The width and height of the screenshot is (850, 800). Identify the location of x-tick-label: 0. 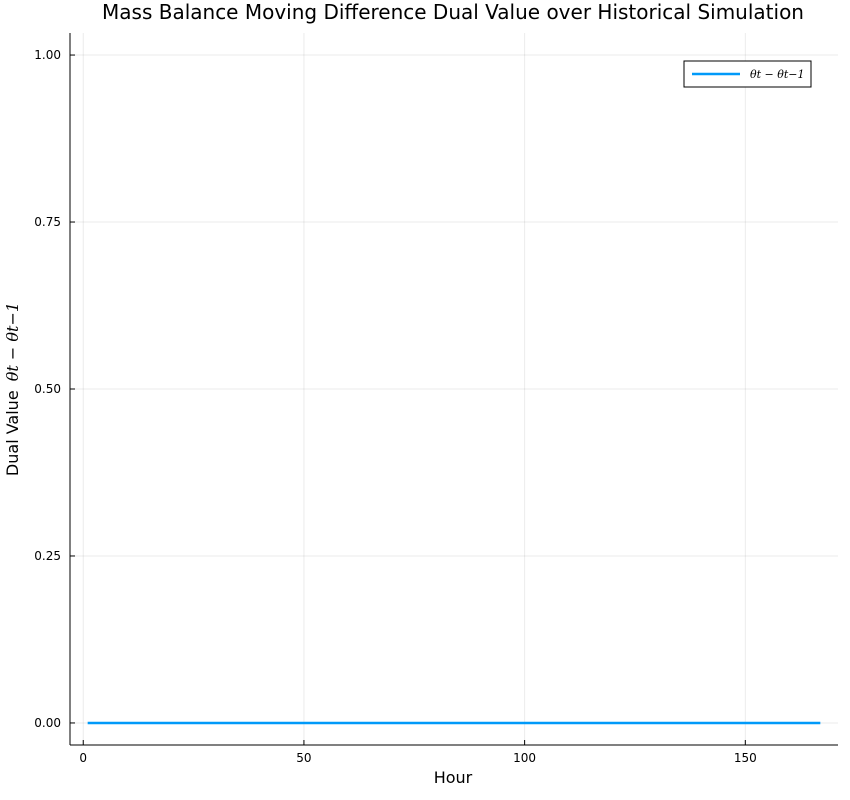
(83, 758).